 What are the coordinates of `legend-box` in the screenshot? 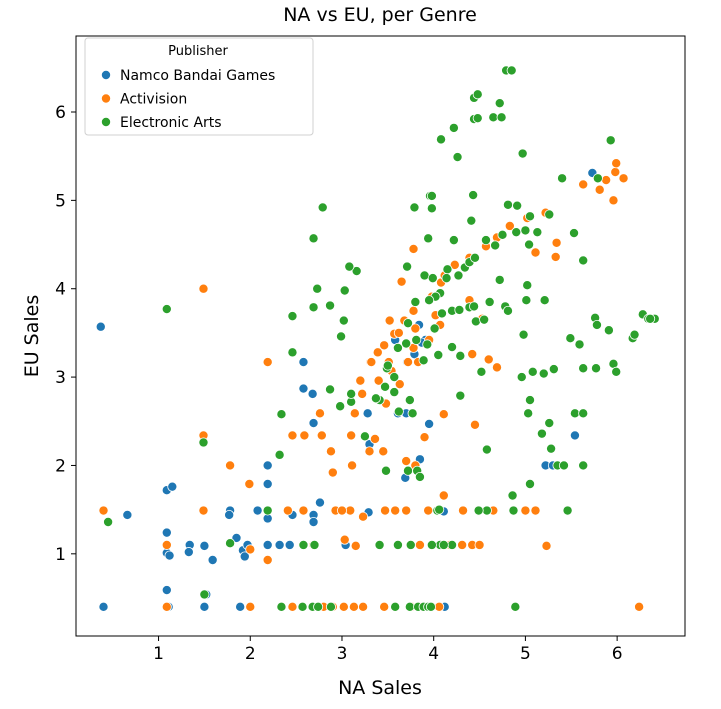 It's located at (199, 86).